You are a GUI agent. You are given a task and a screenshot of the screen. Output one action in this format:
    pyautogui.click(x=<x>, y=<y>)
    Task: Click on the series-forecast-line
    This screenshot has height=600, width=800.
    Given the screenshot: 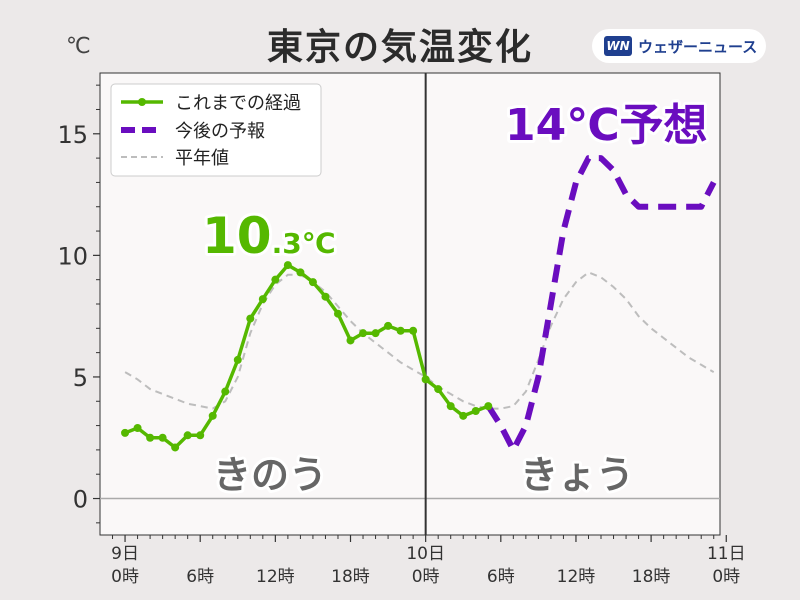 What is the action you would take?
    pyautogui.click(x=601, y=304)
    